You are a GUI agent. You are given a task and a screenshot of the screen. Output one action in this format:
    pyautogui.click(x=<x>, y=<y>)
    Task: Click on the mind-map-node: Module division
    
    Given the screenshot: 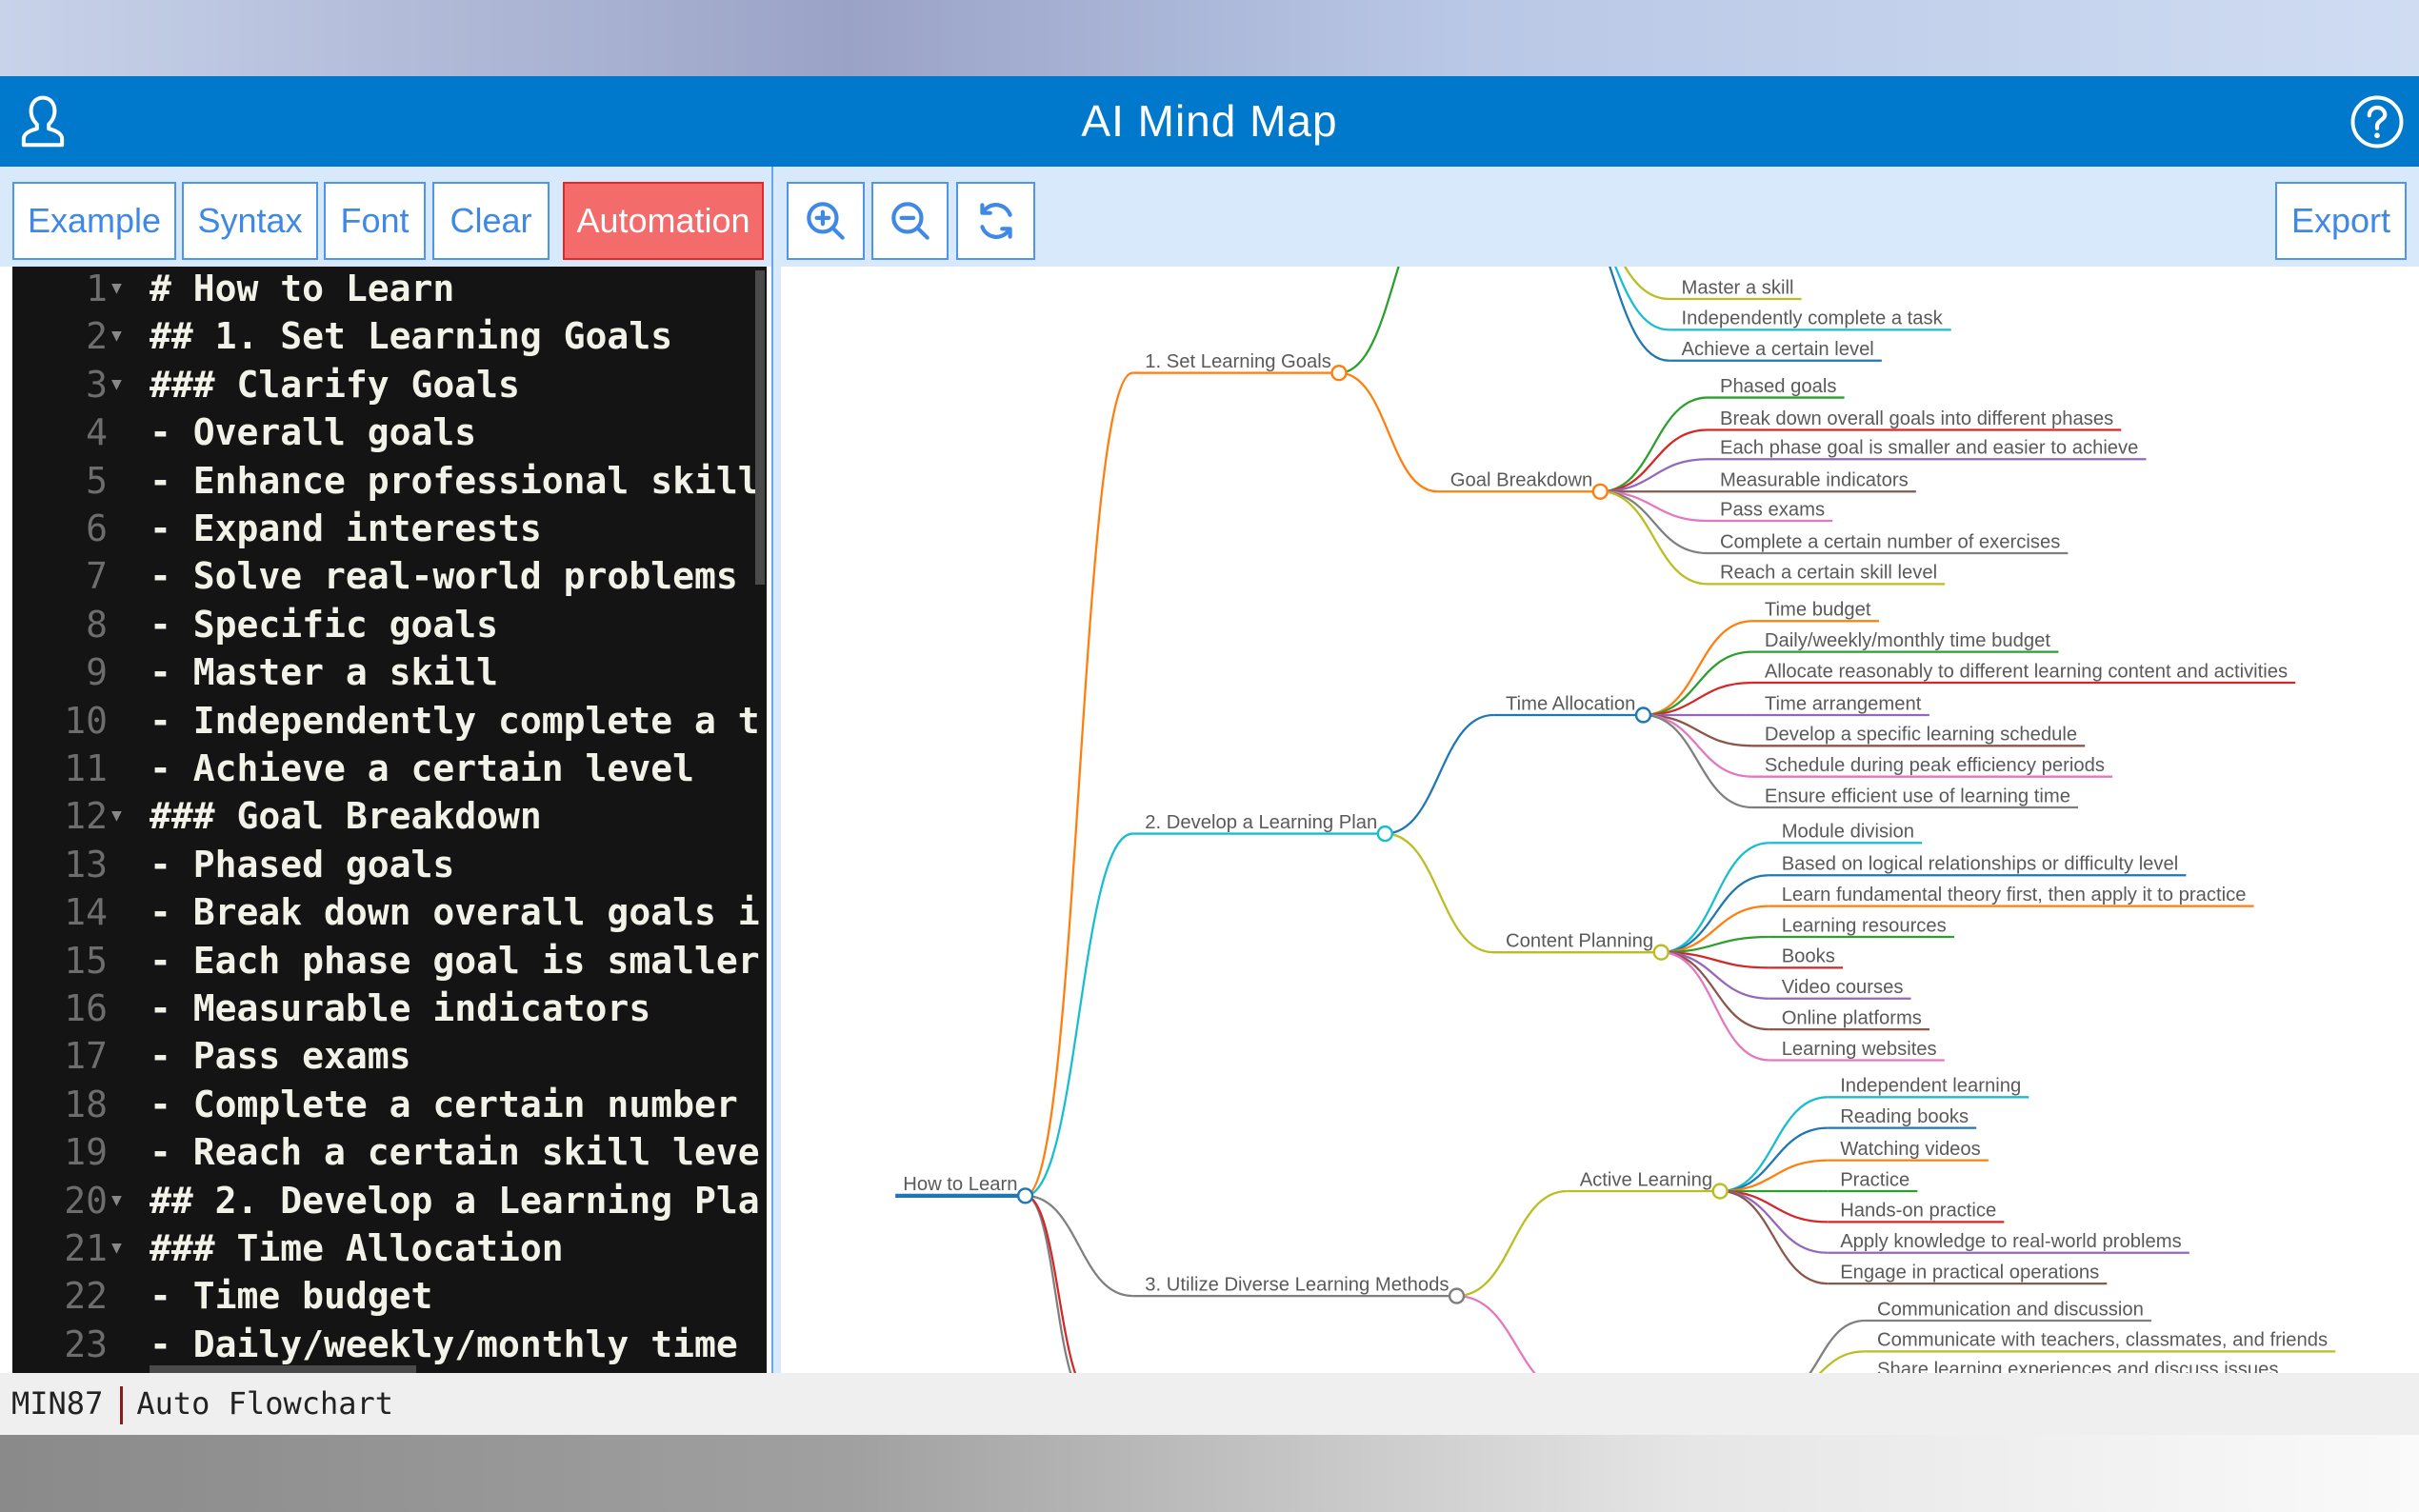 What is the action you would take?
    pyautogui.click(x=1846, y=833)
    